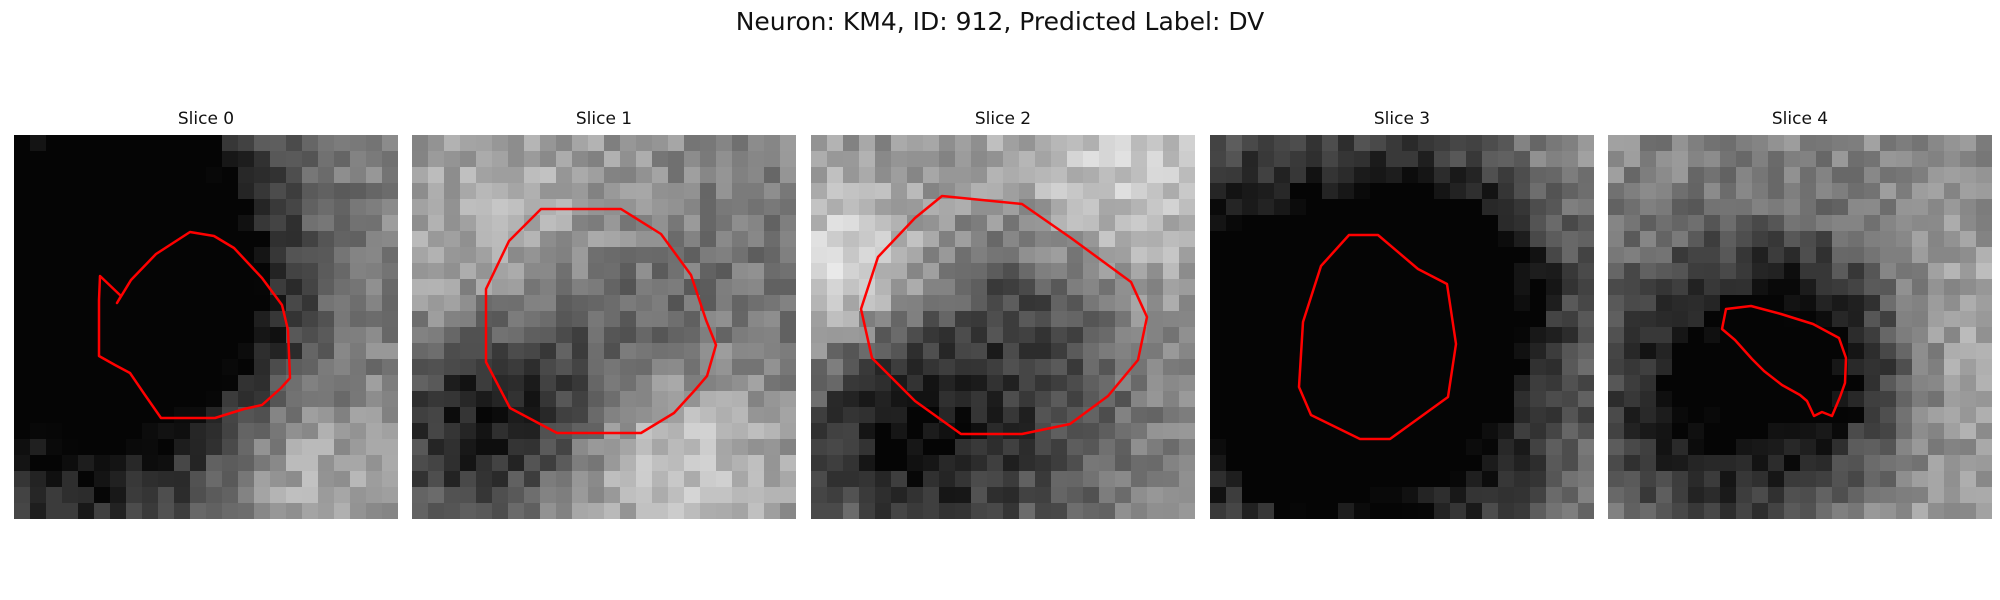 This screenshot has height=600, width=2000. I want to click on slice-title-2: Slice 2, so click(1003, 119).